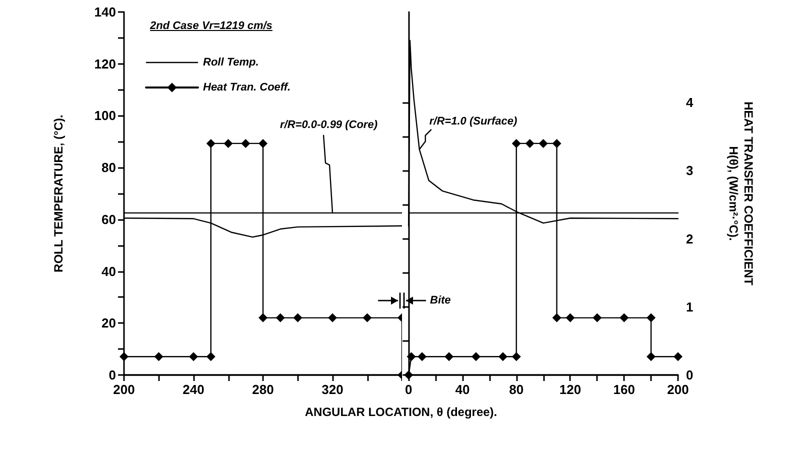 The width and height of the screenshot is (797, 467). I want to click on y-tick-label: 120, so click(105, 64).